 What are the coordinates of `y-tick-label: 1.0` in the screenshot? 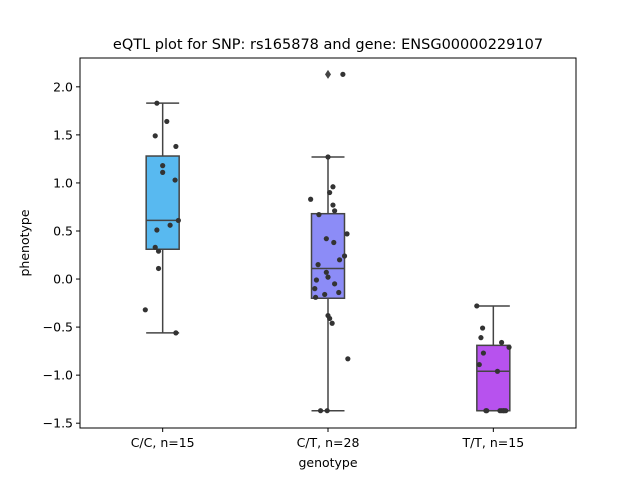 It's located at (63, 182).